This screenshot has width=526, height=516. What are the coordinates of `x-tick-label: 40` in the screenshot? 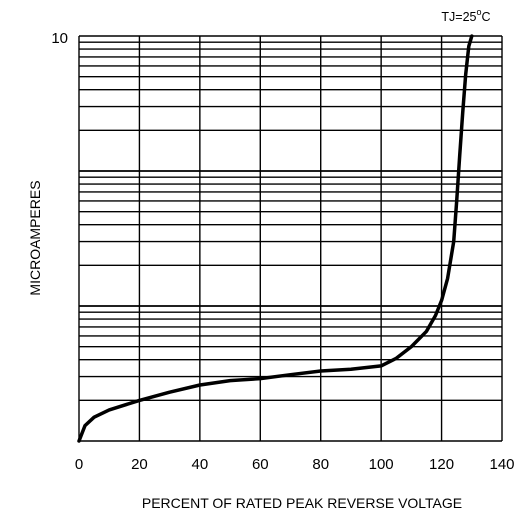 It's located at (200, 464).